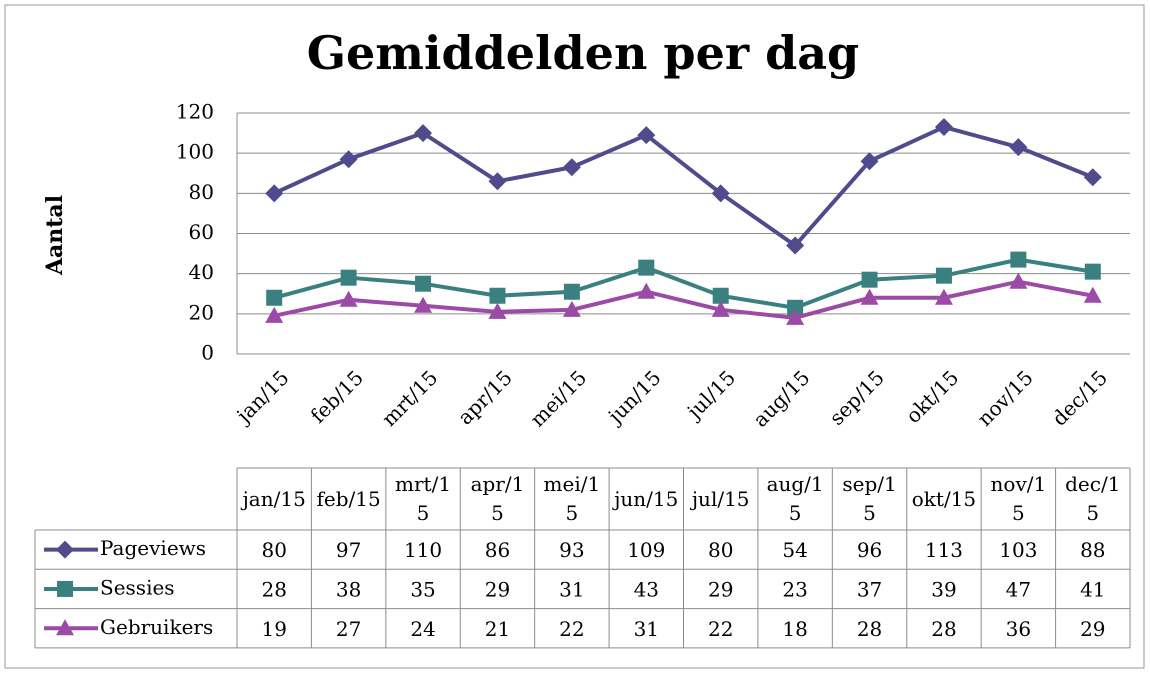  What do you see at coordinates (207, 353) in the screenshot?
I see `y-tick-label: 0` at bounding box center [207, 353].